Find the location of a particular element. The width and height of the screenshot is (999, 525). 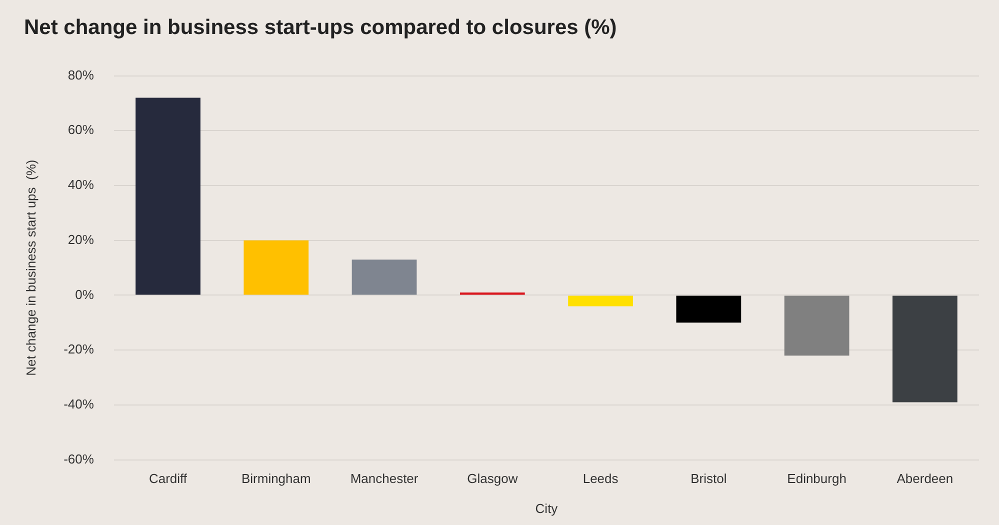

x-tick-label: Aberdeen is located at coordinates (925, 478).